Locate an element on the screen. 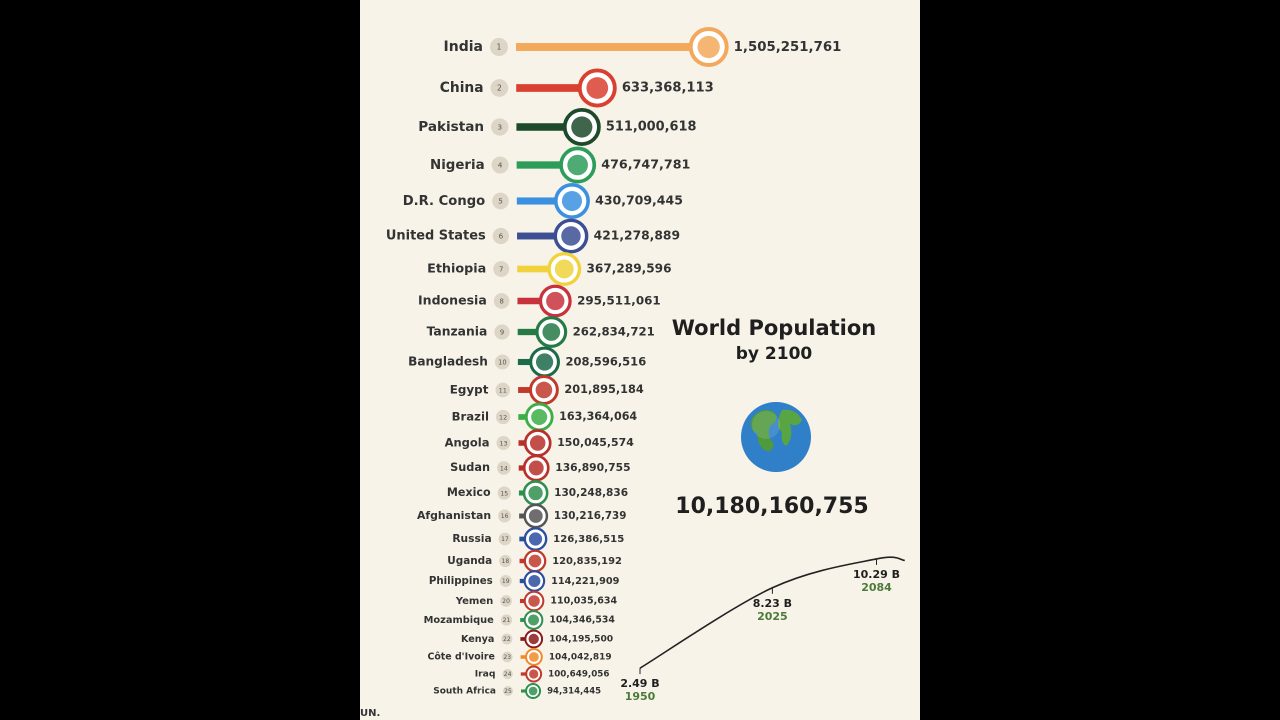  value-label: 104,195,500 is located at coordinates (581, 640).